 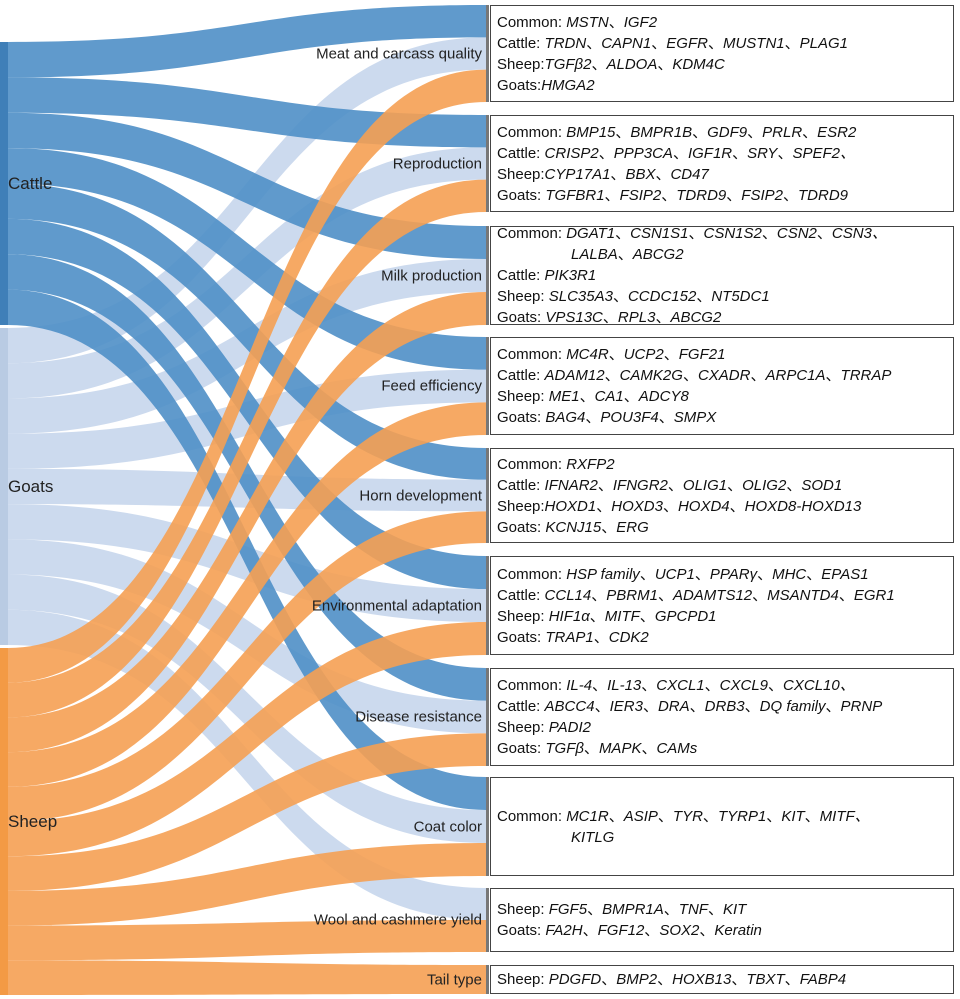 I want to click on gene: UCP2, so click(x=643, y=354).